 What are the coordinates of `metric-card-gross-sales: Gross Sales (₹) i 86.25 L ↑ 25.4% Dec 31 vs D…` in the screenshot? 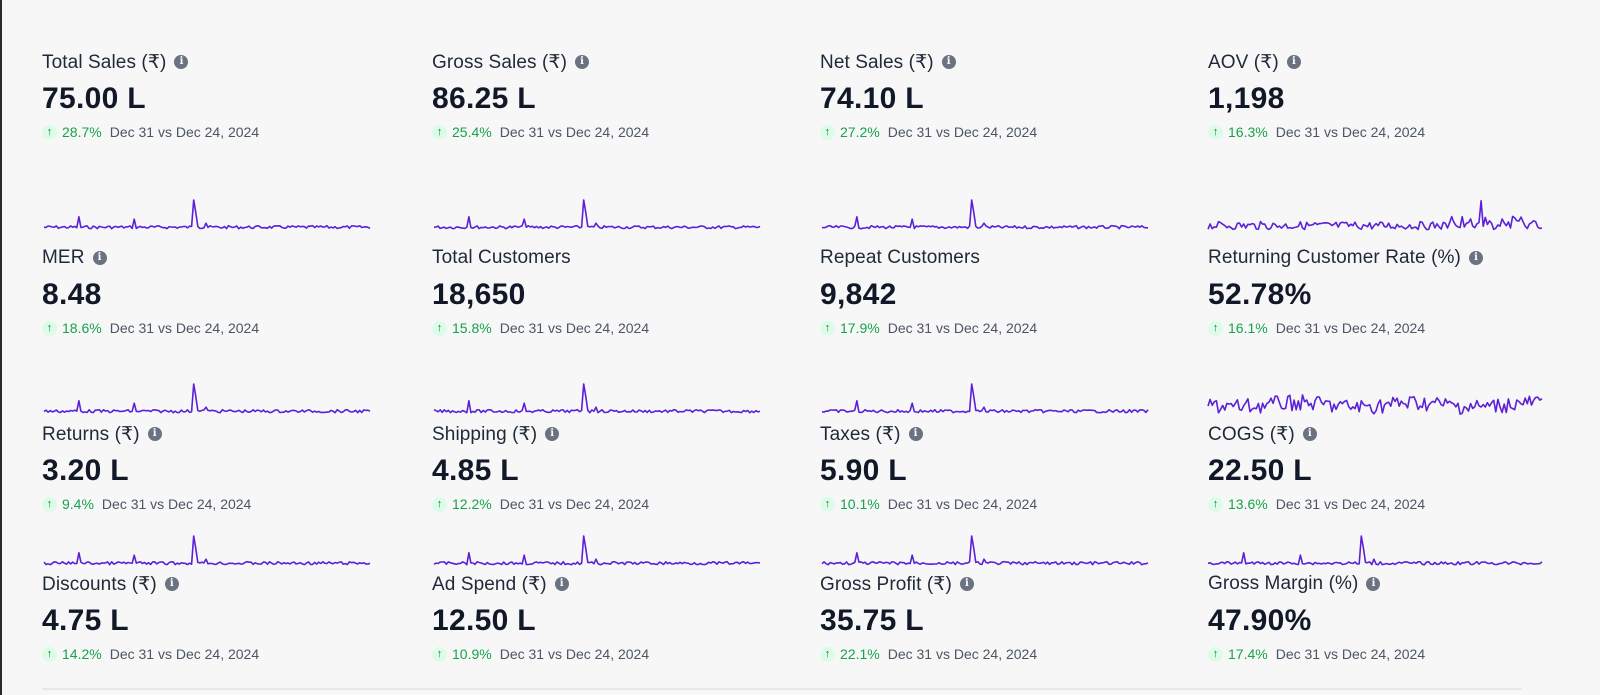 It's located at (626, 146).